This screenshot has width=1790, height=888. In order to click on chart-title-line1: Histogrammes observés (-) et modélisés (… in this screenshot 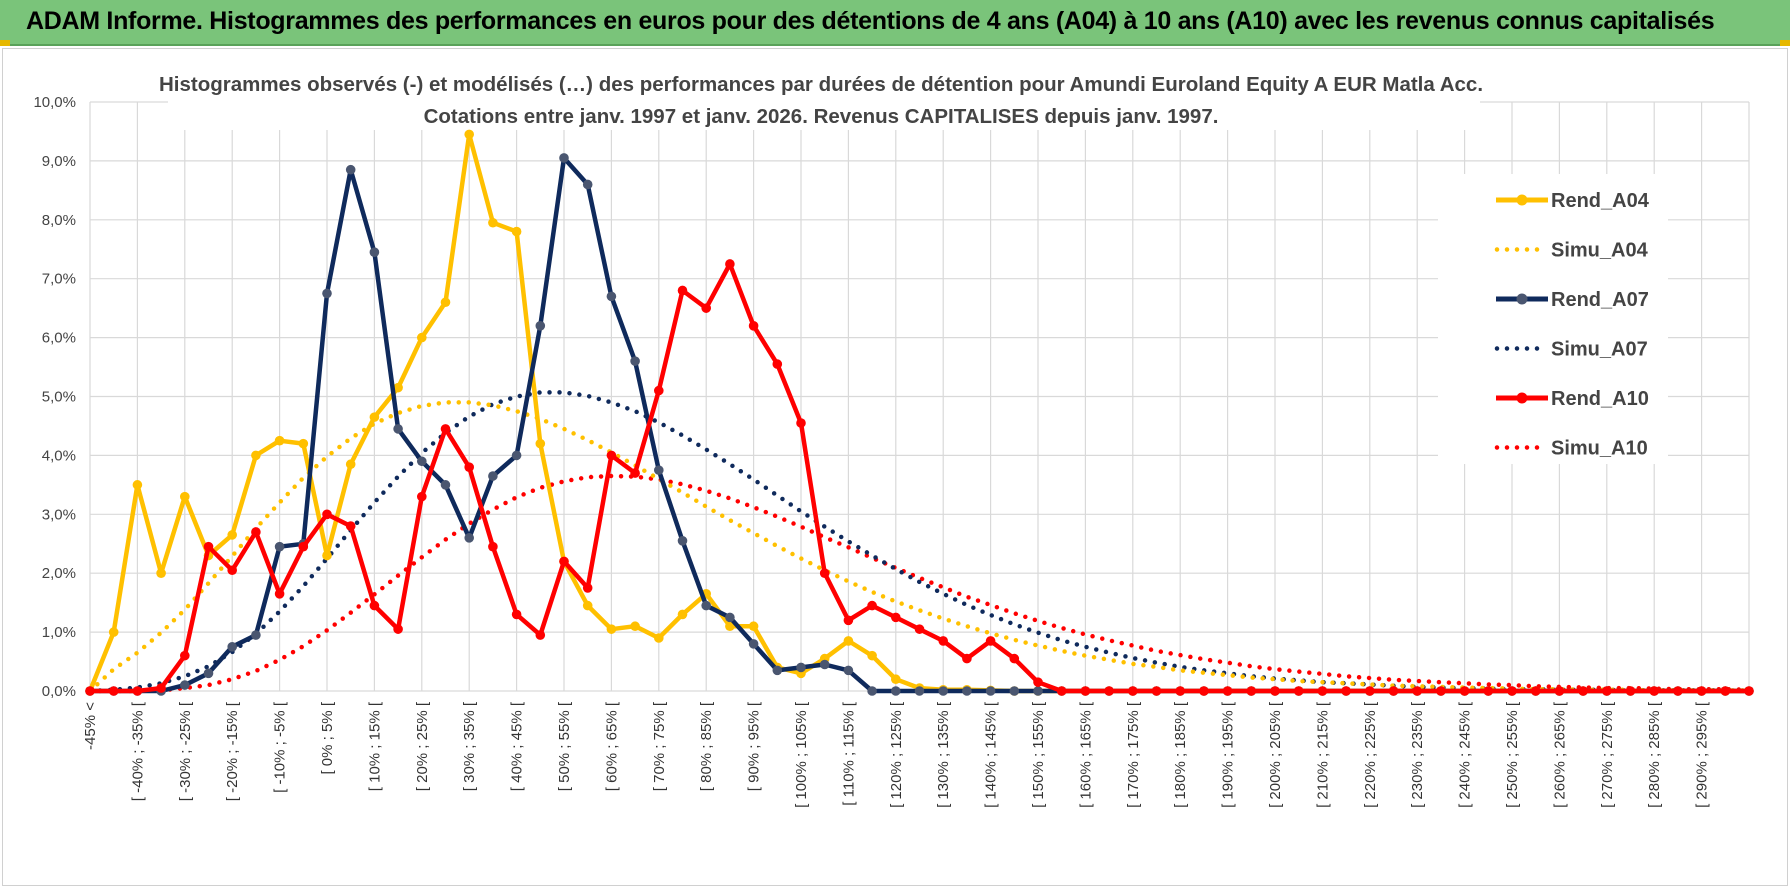, I will do `click(821, 84)`.